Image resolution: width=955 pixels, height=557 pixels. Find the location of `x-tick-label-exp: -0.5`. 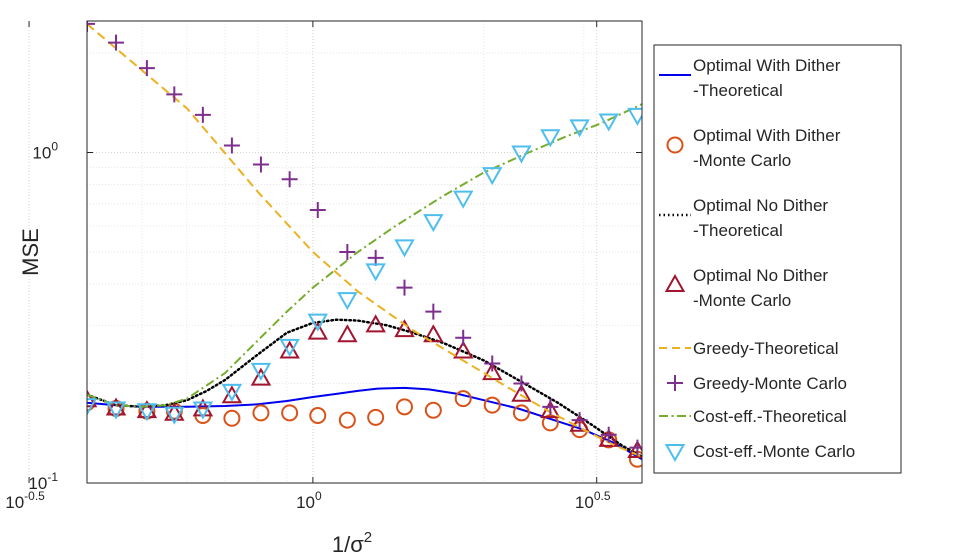

x-tick-label-exp: -0.5 is located at coordinates (34, 496).